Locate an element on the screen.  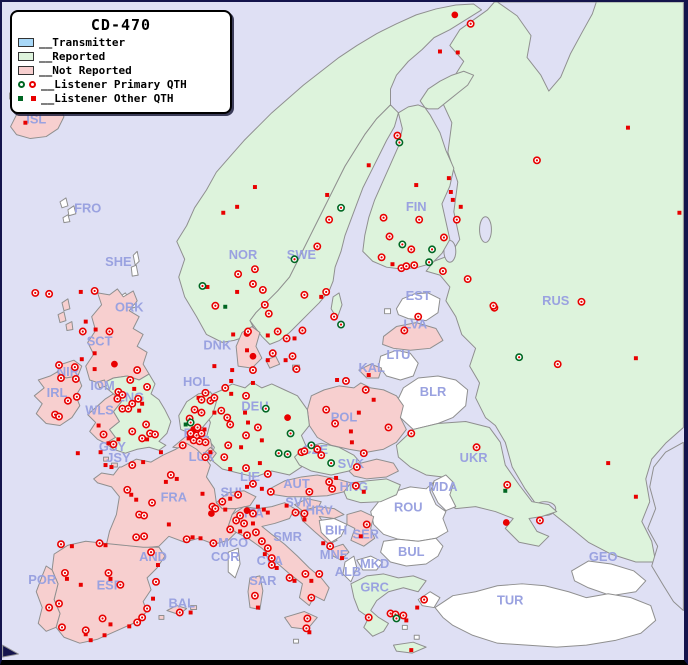
map-label-fin: FIN is located at coordinates (416, 206).